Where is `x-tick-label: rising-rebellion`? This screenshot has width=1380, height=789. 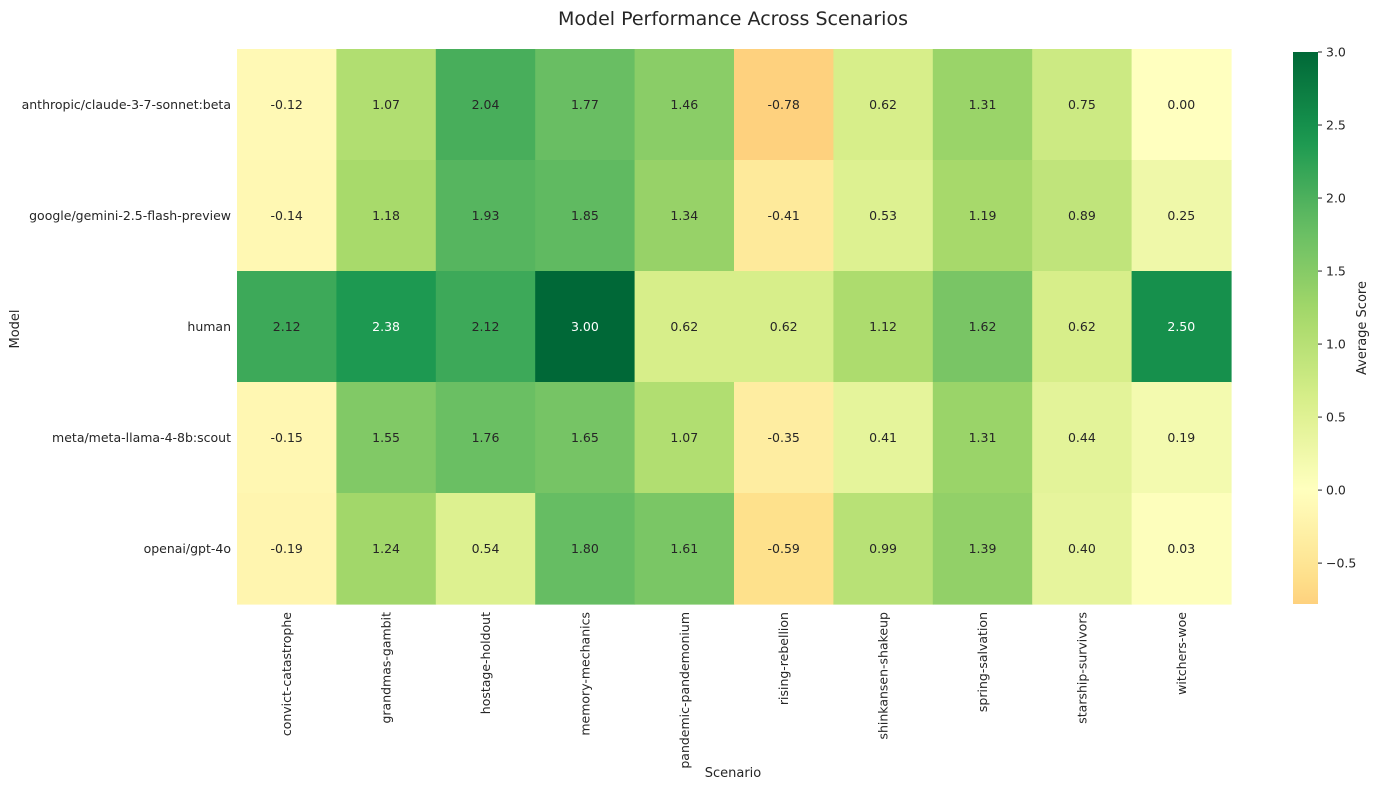
x-tick-label: rising-rebellion is located at coordinates (783, 658).